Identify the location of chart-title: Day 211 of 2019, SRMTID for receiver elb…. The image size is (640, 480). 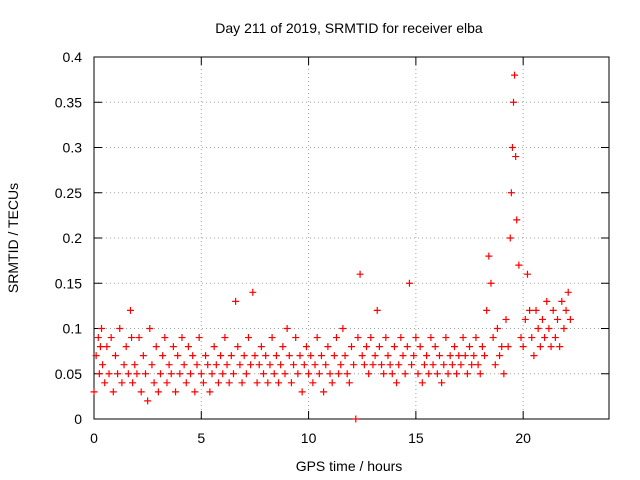
(349, 28).